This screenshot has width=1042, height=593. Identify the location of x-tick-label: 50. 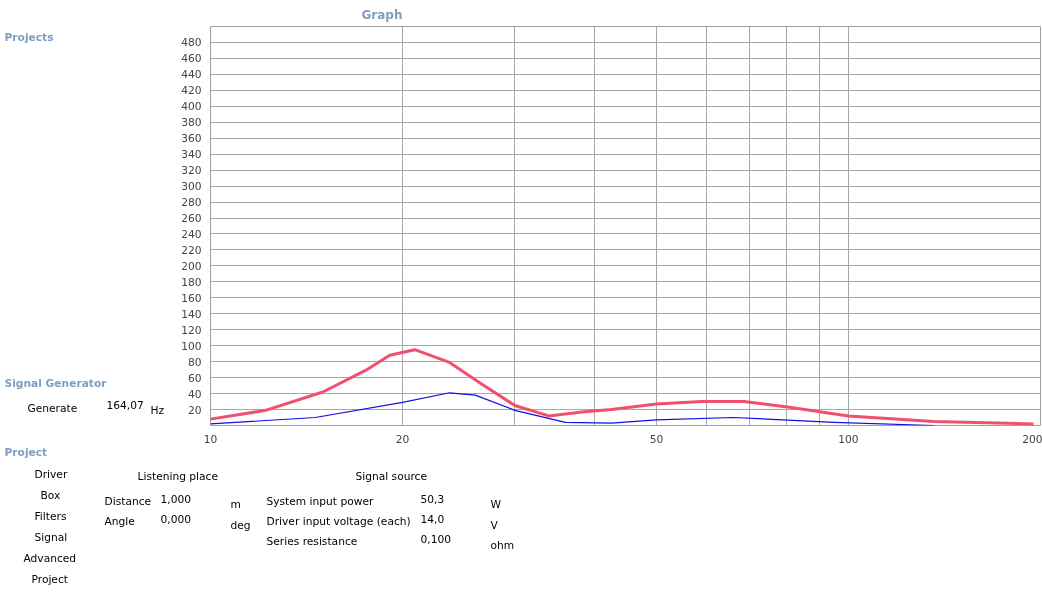
(656, 439).